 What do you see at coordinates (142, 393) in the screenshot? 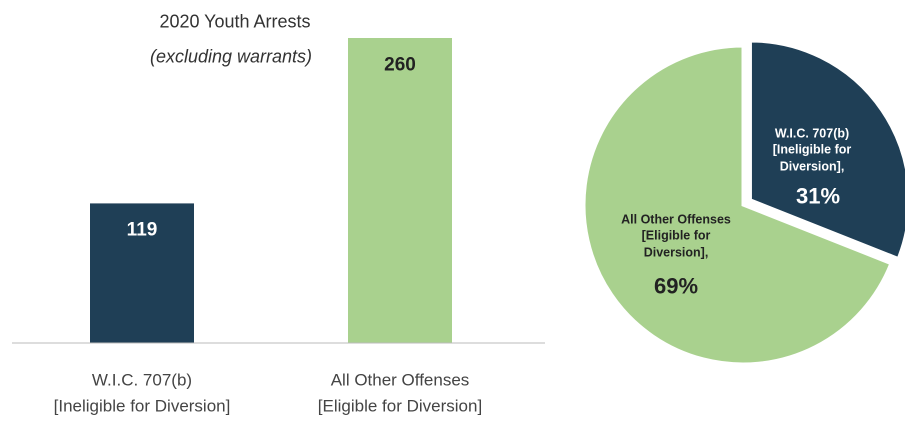
I see `x-tick-label: W.I.C. 707(b) [Ineligible for Diversion]` at bounding box center [142, 393].